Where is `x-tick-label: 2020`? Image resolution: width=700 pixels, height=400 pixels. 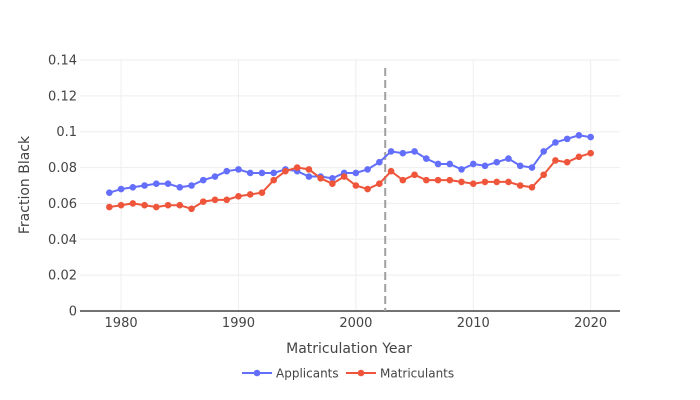 x-tick-label: 2020 is located at coordinates (590, 323).